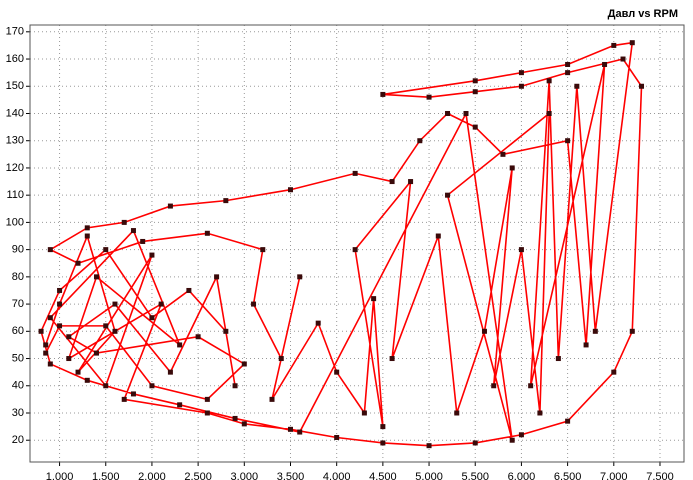  Describe the element at coordinates (18, 440) in the screenshot. I see `y-tick-label: 20` at that location.